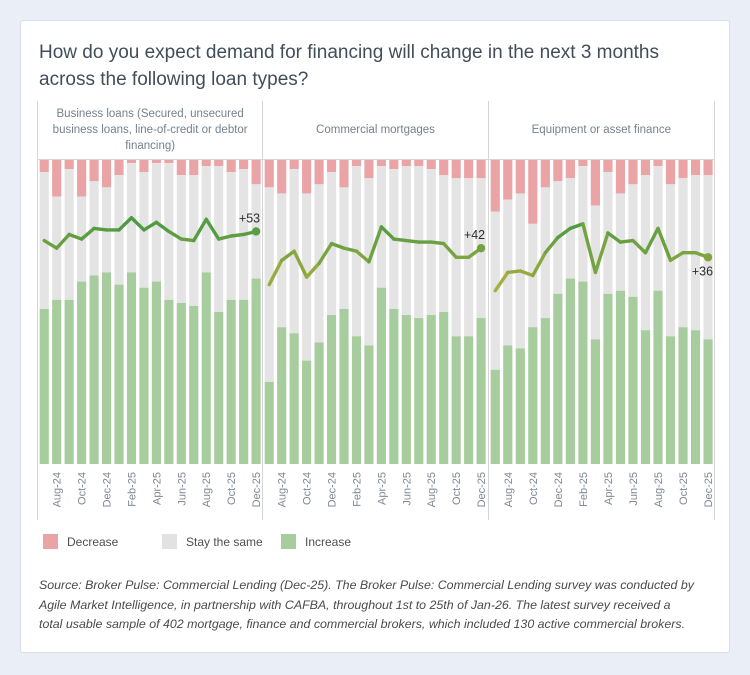  What do you see at coordinates (102, 541) in the screenshot?
I see `legend-item-decrease: Decrease` at bounding box center [102, 541].